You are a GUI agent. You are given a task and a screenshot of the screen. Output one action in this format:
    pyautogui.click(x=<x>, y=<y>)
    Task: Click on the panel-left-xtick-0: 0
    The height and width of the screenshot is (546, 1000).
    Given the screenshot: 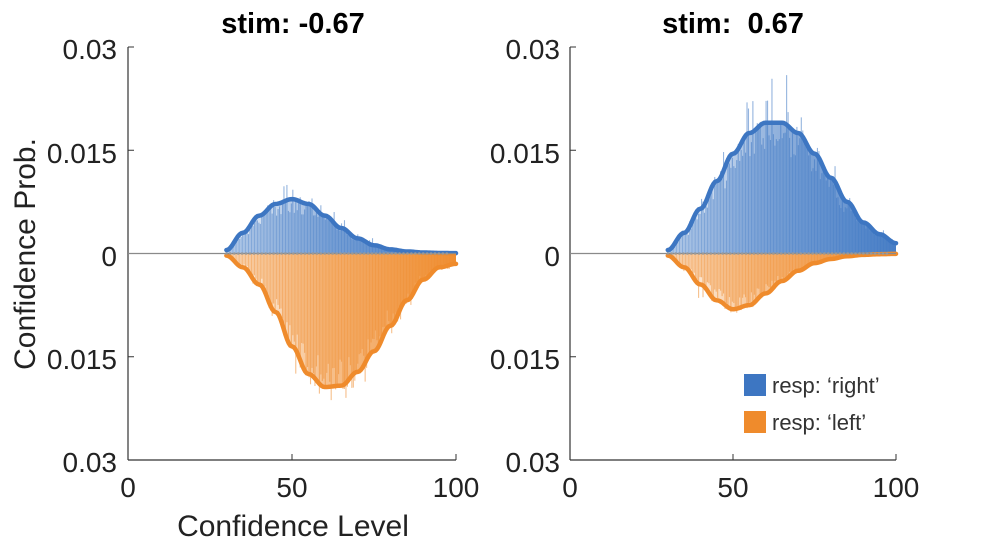 What is the action you would take?
    pyautogui.click(x=128, y=487)
    